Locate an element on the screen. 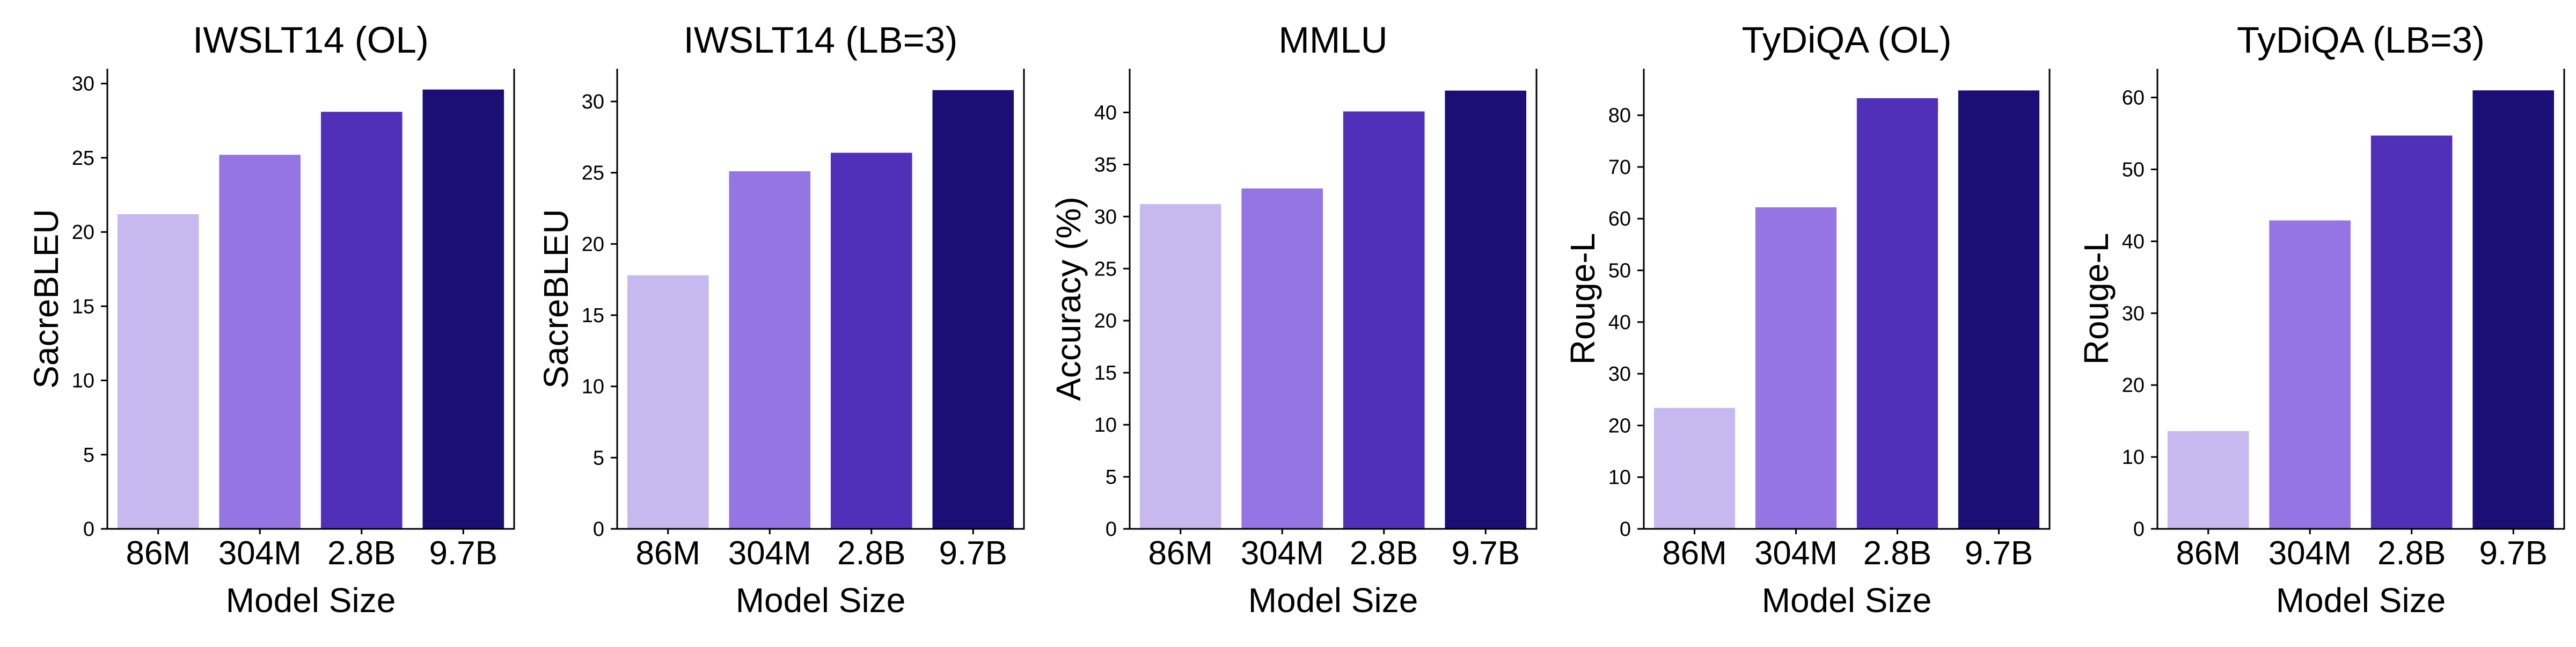 The height and width of the screenshot is (647, 2576). chart-title: IWSLT14 (LB=3) is located at coordinates (821, 40).